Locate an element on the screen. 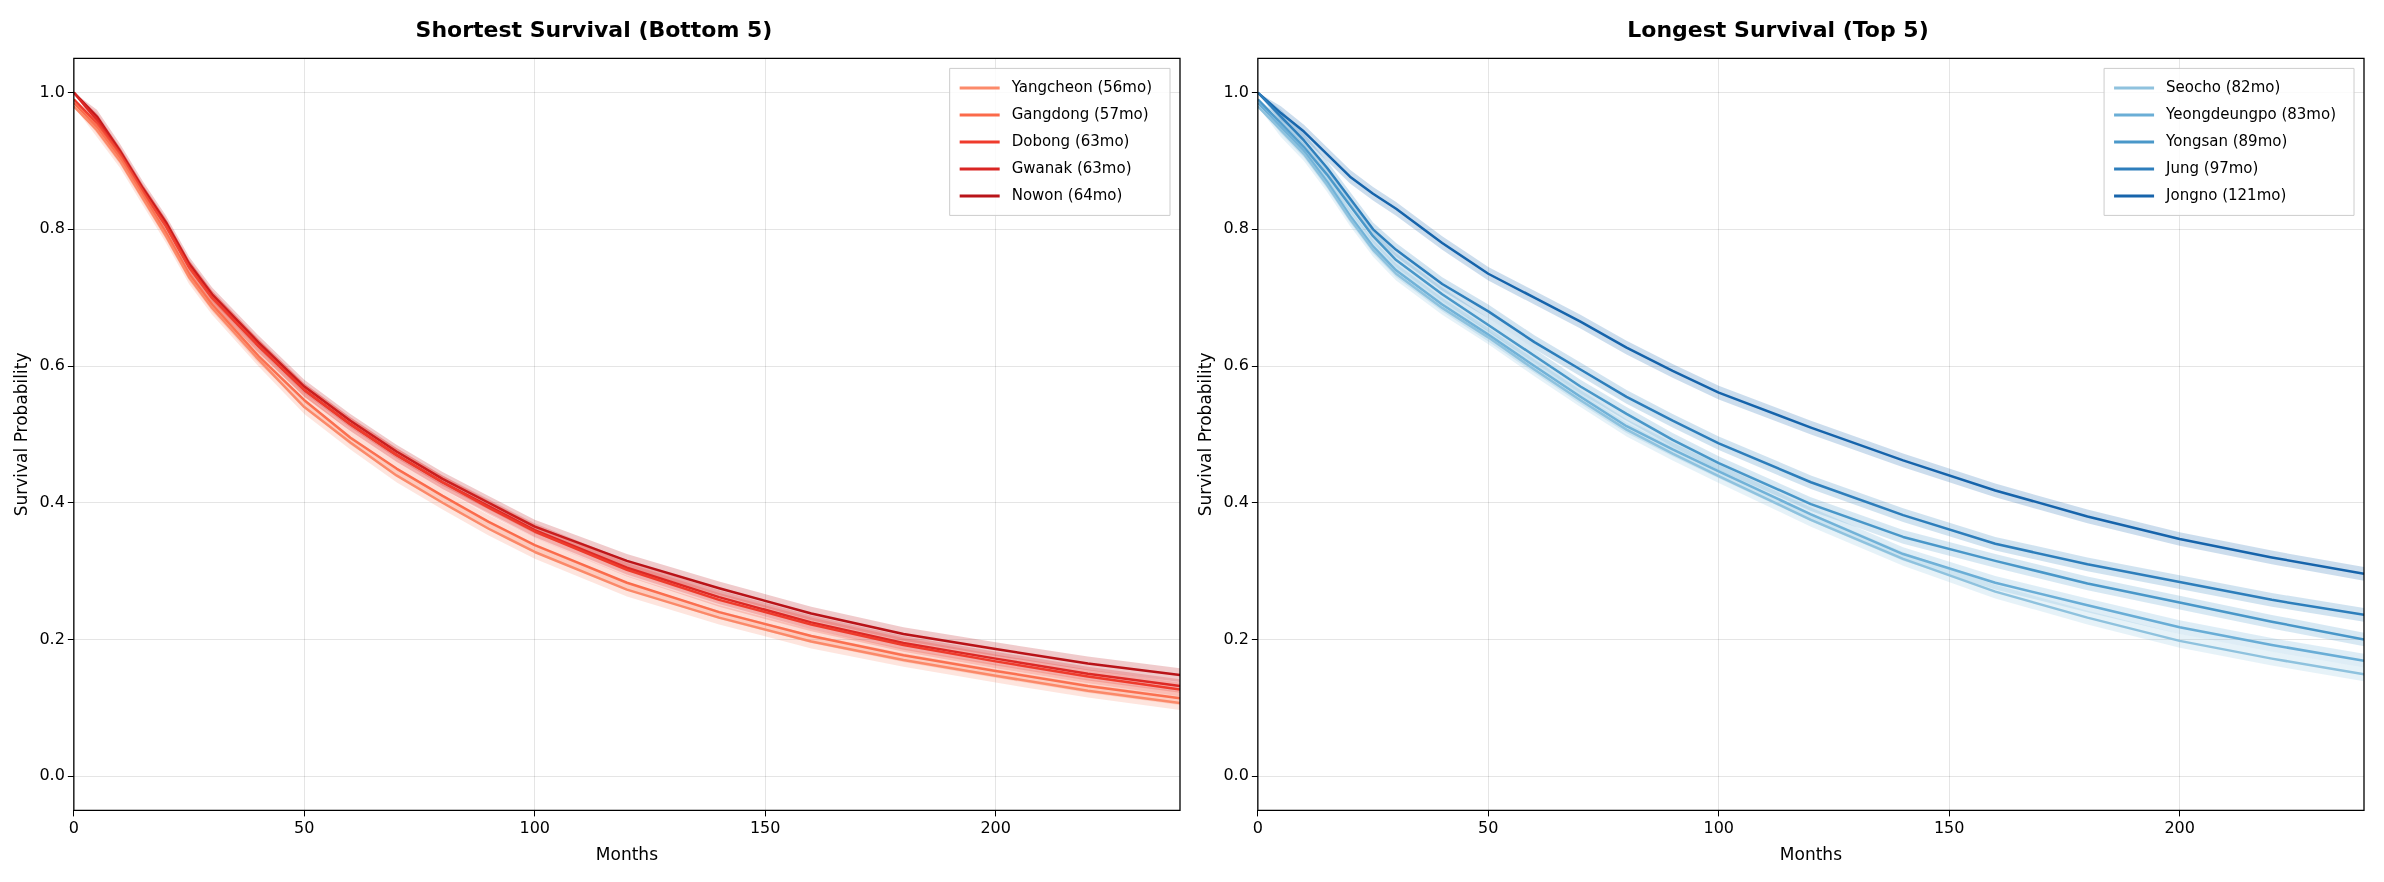 This screenshot has width=2384, height=882. legend-label: Yeongdeungpo (83mo) is located at coordinates (2250, 113).